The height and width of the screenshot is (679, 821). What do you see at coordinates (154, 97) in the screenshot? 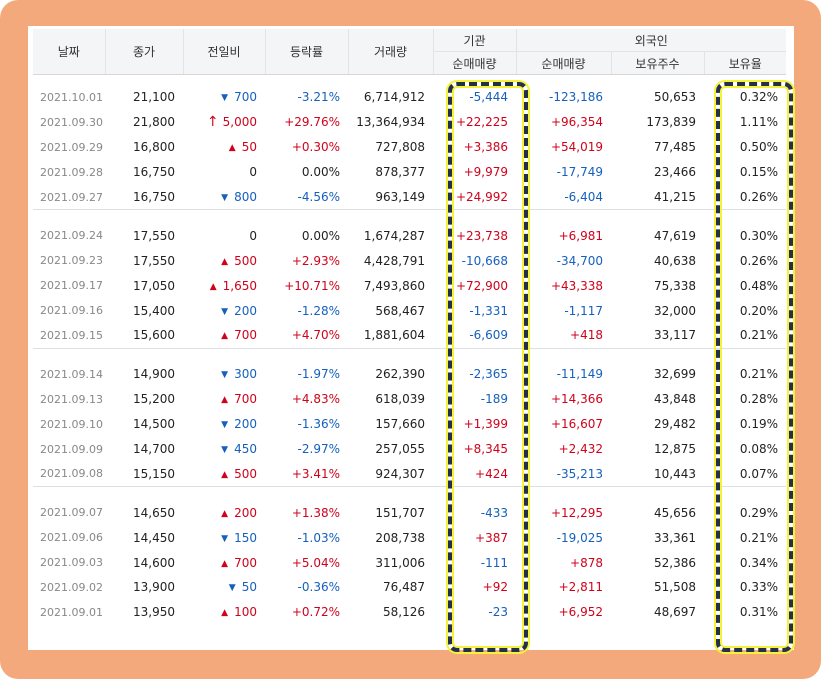
I see `cell-close: 21,100` at bounding box center [154, 97].